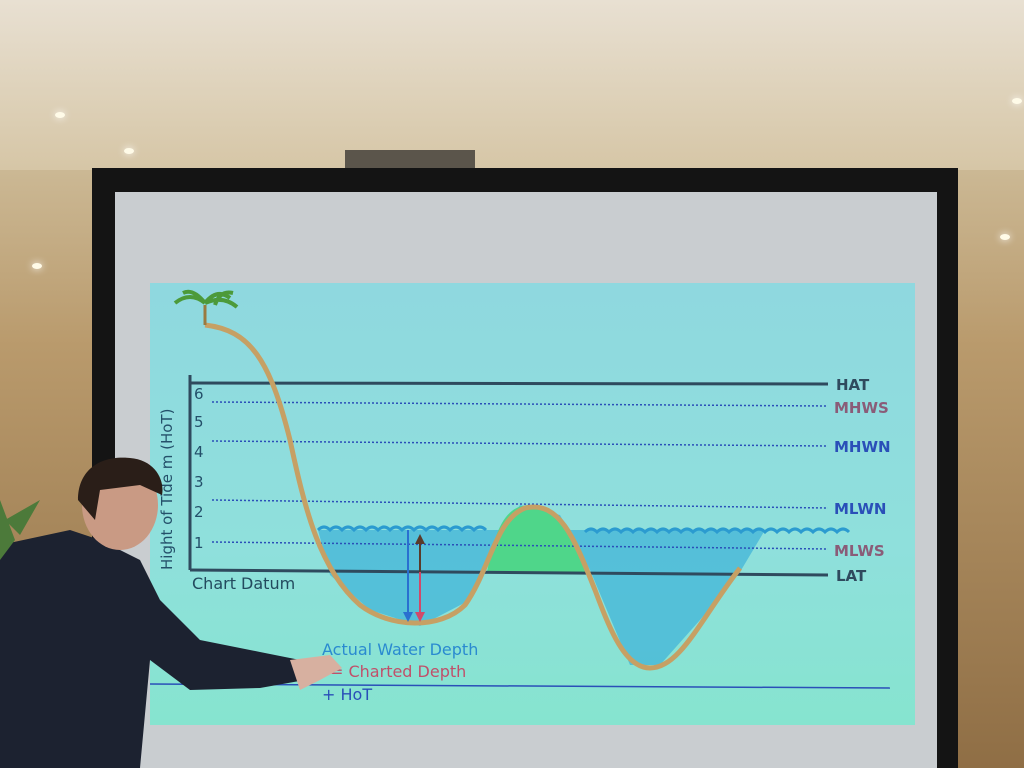  Describe the element at coordinates (860, 509) in the screenshot. I see `level-mlwn: MLWN` at that location.